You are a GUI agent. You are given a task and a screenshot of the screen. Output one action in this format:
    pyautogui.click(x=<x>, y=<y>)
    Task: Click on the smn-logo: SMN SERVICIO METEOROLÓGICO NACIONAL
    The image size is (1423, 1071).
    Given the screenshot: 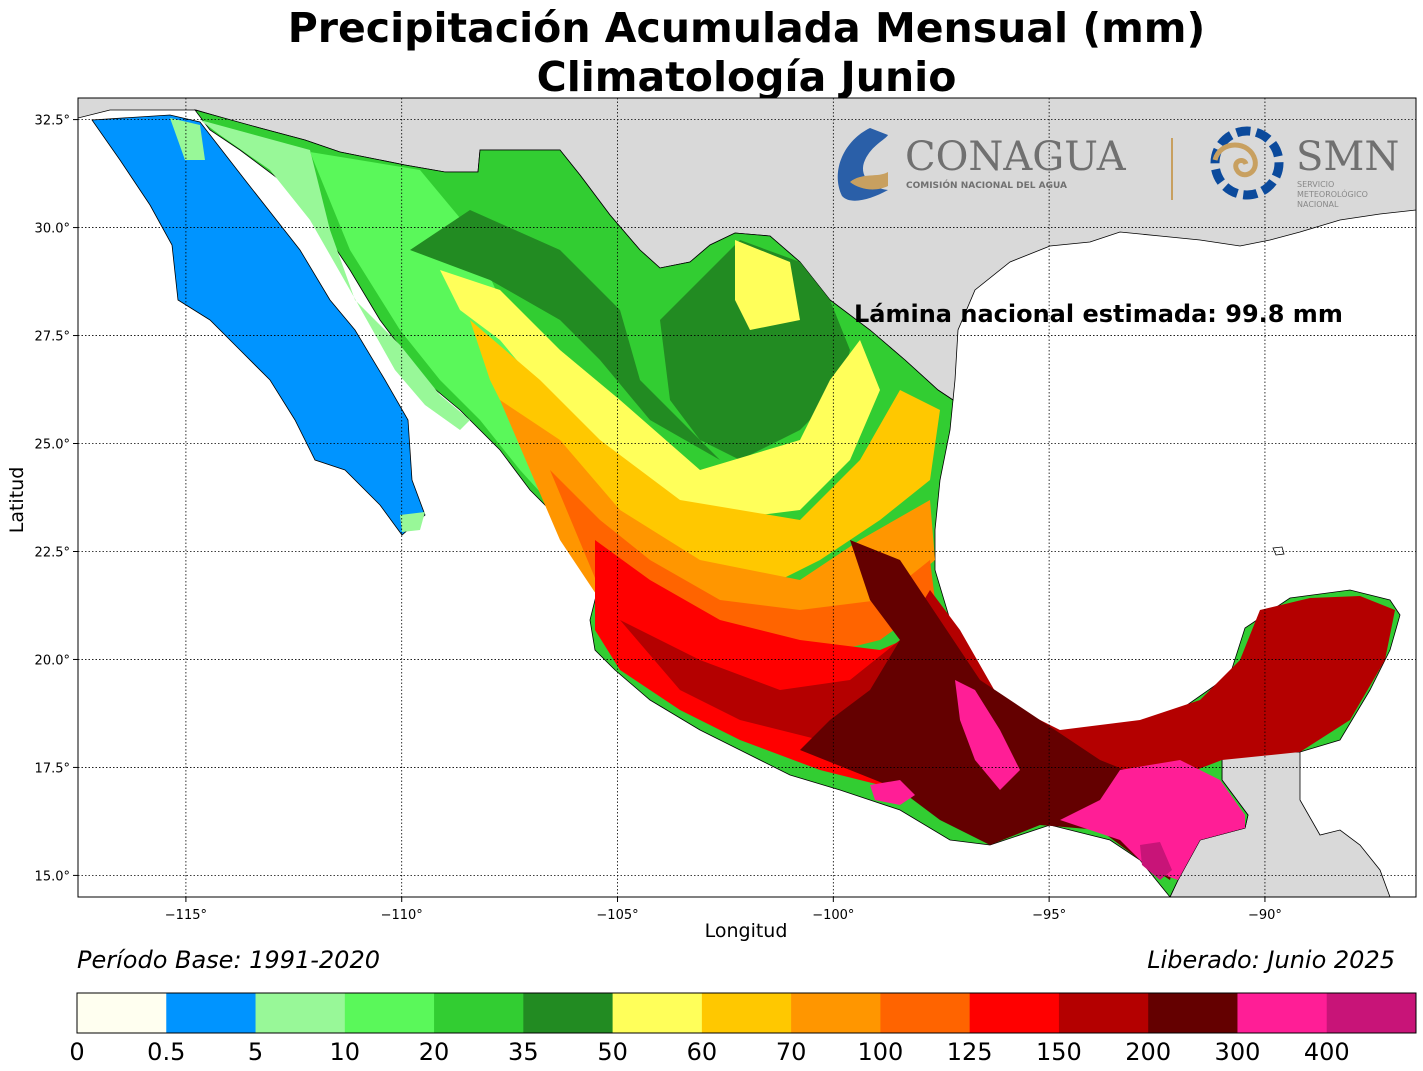 What is the action you would take?
    pyautogui.click(x=1304, y=167)
    